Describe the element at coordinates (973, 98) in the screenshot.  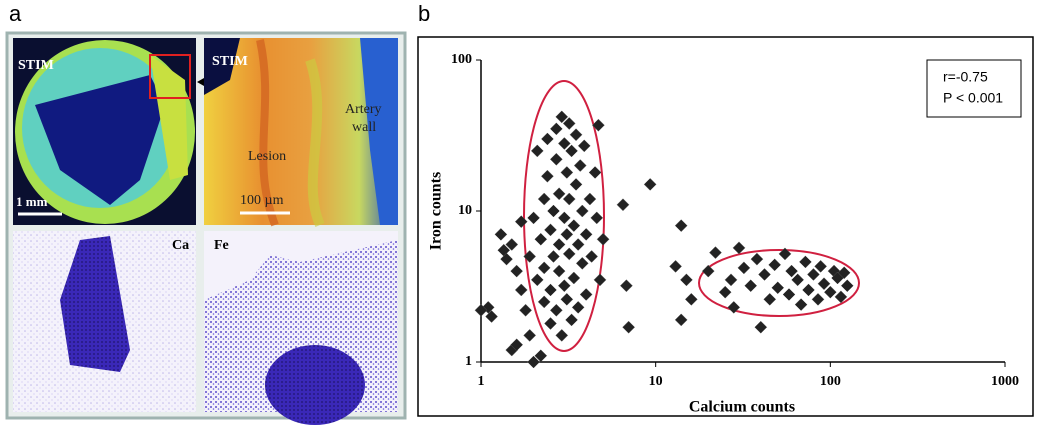
I see `annotation: P < 0.001` at that location.